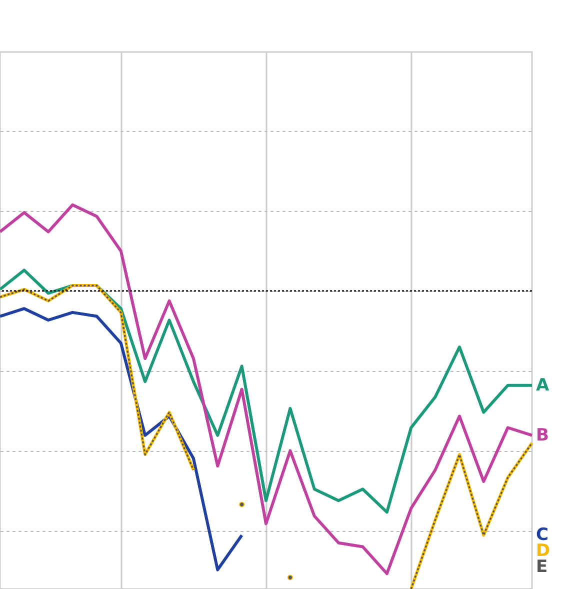  Describe the element at coordinates (542, 567) in the screenshot. I see `text: E` at that location.